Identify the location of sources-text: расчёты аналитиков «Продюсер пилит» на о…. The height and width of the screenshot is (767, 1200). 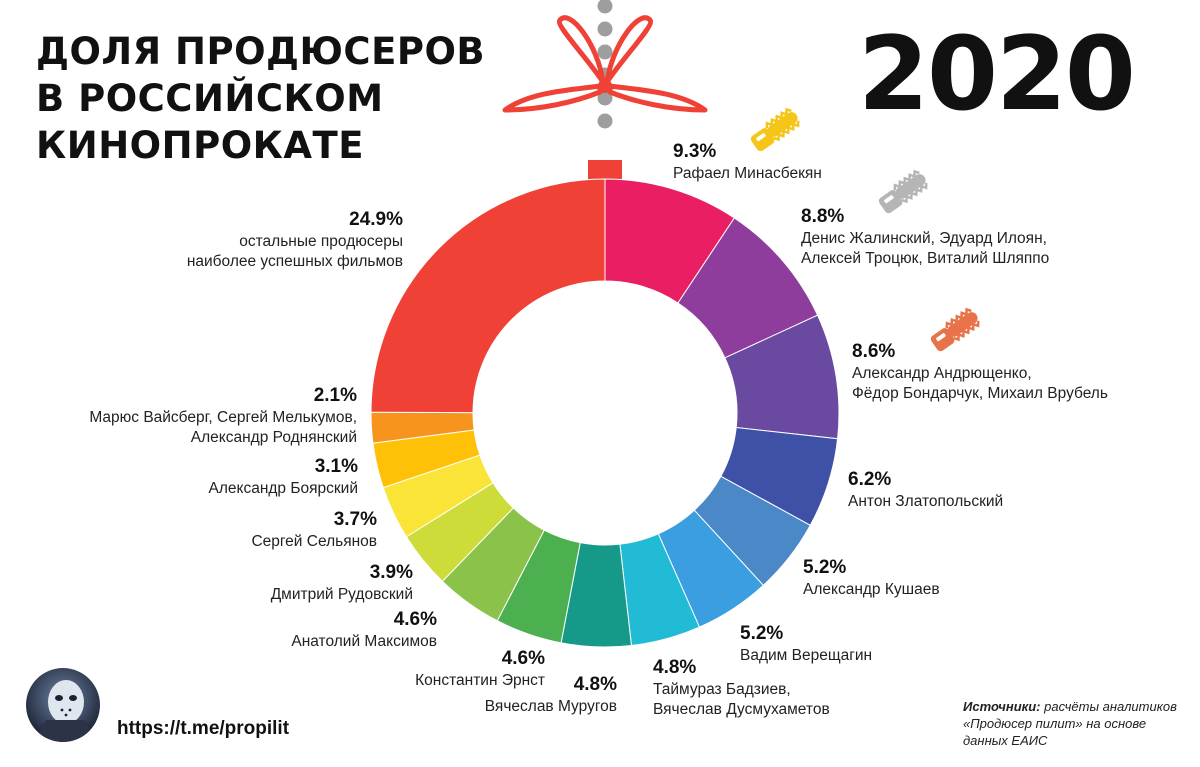
(1070, 723).